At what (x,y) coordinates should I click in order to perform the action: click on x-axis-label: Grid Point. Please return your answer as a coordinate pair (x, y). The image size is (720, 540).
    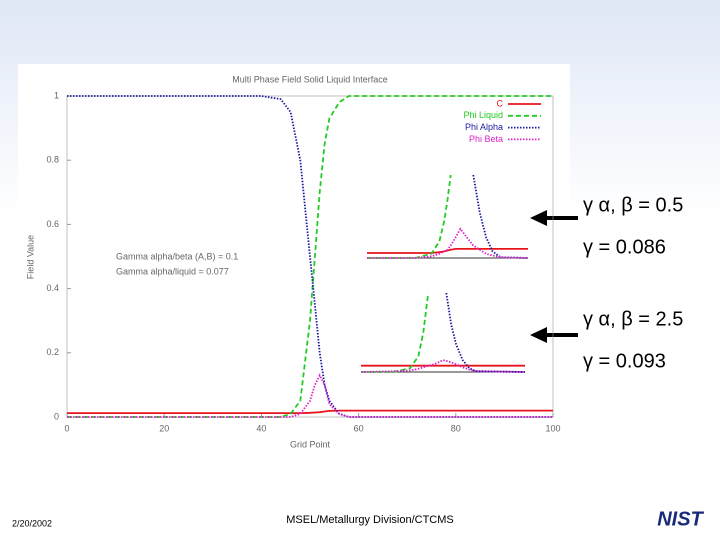
    Looking at the image, I should click on (310, 444).